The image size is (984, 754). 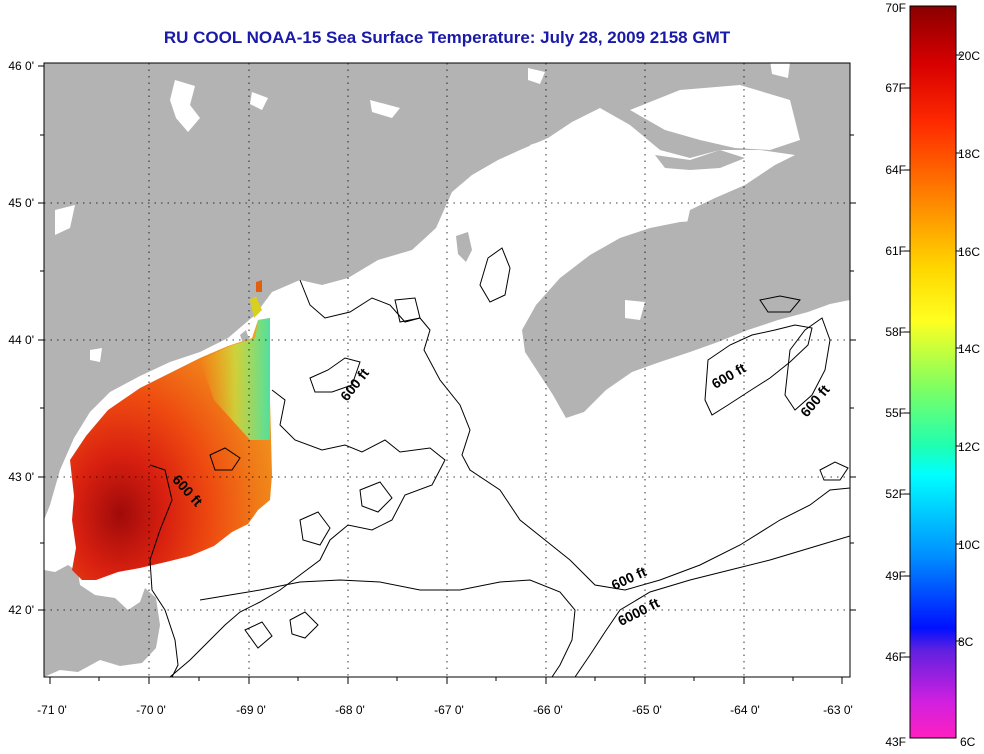 I want to click on colorbar-label-c: 14C, so click(x=969, y=349).